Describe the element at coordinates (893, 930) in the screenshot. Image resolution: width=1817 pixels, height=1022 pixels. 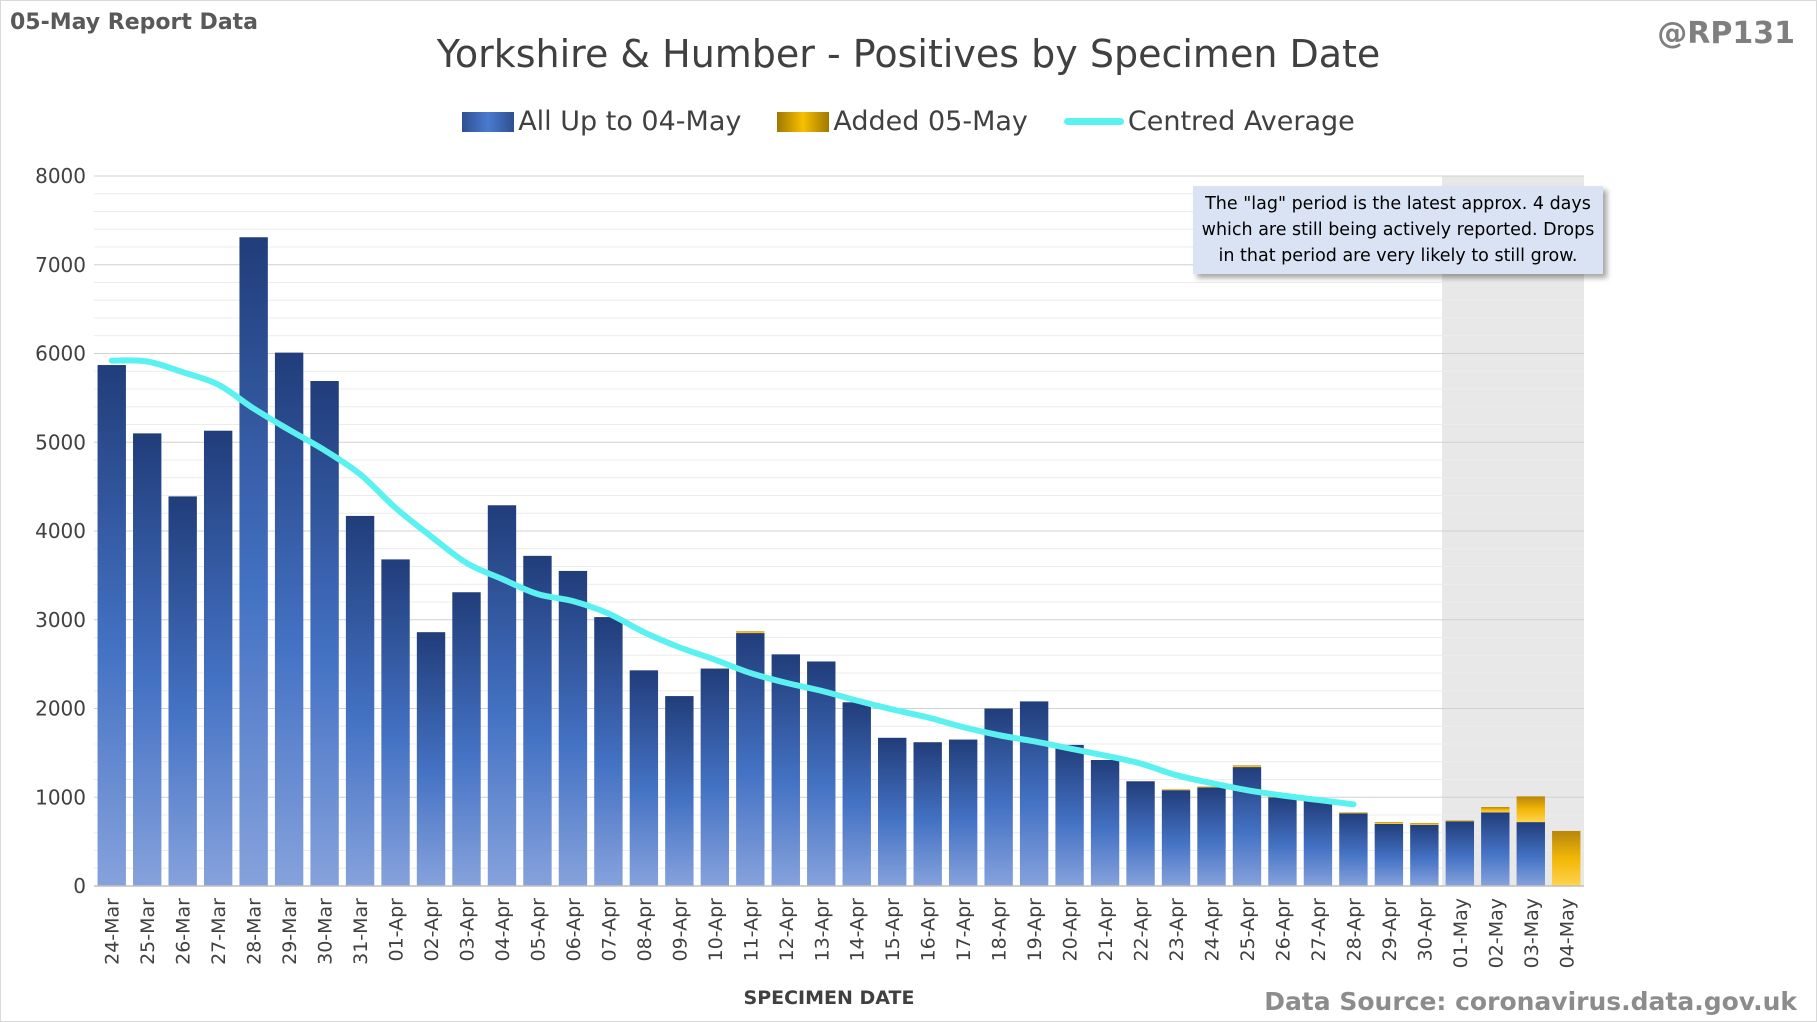
I see `x-tick-label: 15-Apr` at that location.